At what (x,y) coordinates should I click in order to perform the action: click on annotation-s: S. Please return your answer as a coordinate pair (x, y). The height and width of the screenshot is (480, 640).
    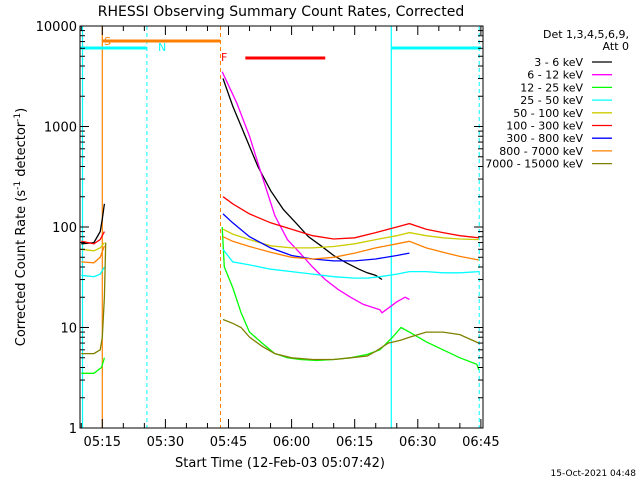
    Looking at the image, I should click on (107, 41).